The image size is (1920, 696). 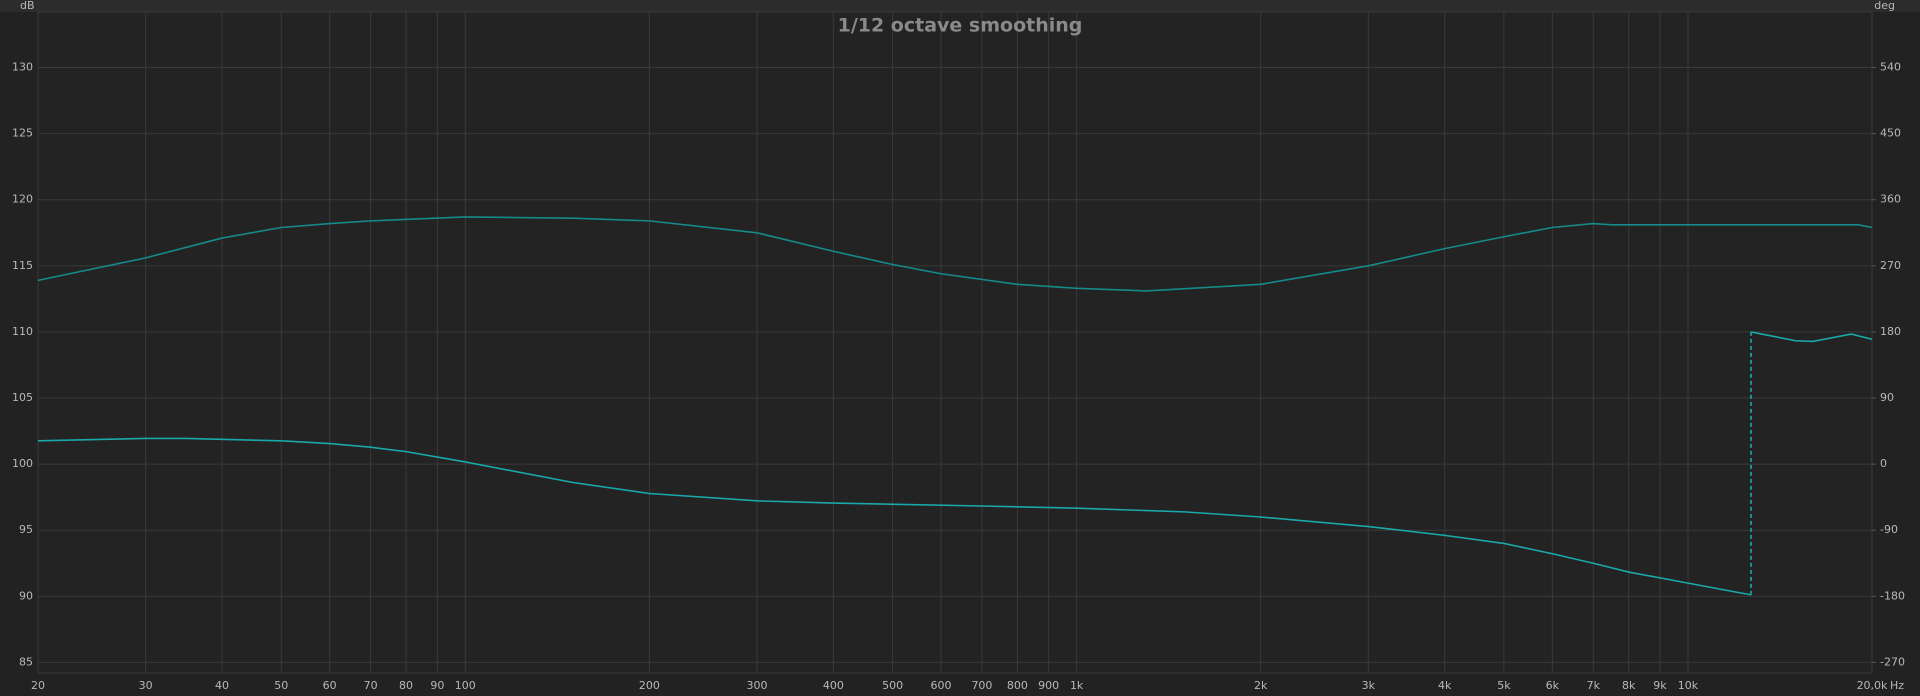 I want to click on y2-tick-label: -180, so click(x=1892, y=595).